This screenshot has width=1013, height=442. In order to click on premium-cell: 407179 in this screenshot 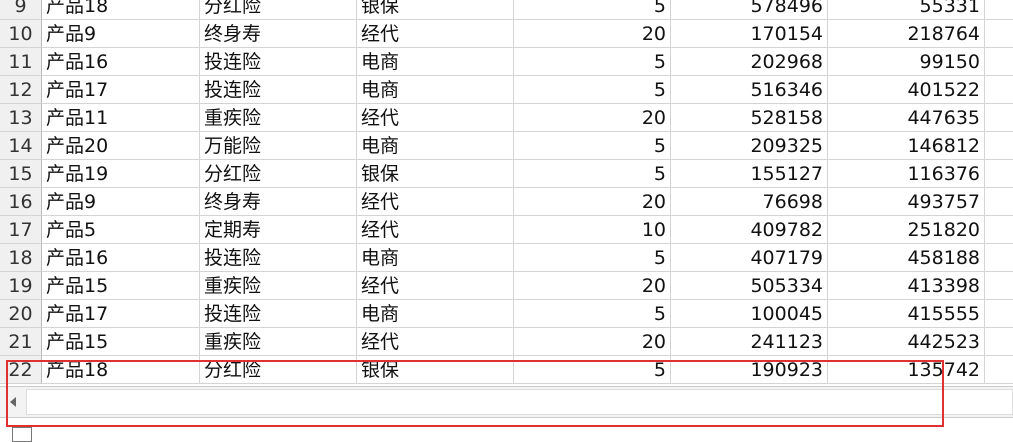, I will do `click(749, 258)`.